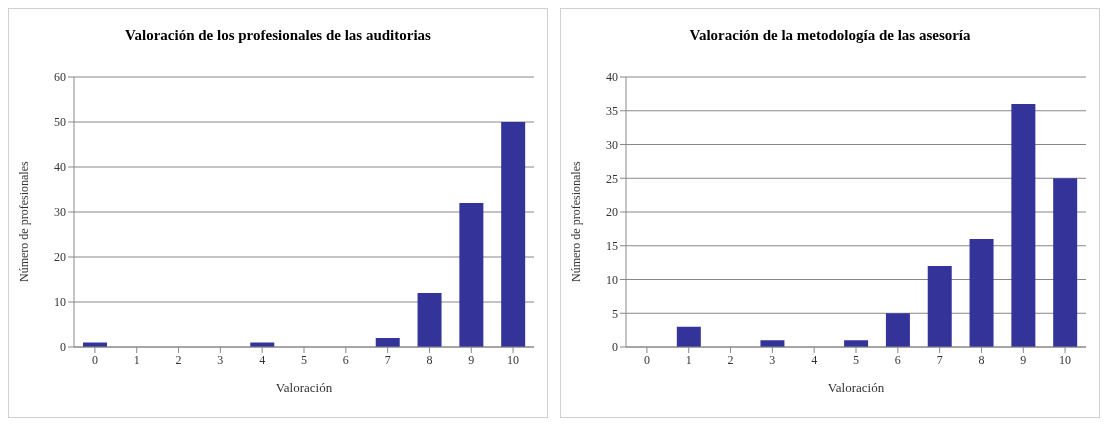 Image resolution: width=1110 pixels, height=428 pixels. What do you see at coordinates (60, 122) in the screenshot?
I see `y-tick-label: 50` at bounding box center [60, 122].